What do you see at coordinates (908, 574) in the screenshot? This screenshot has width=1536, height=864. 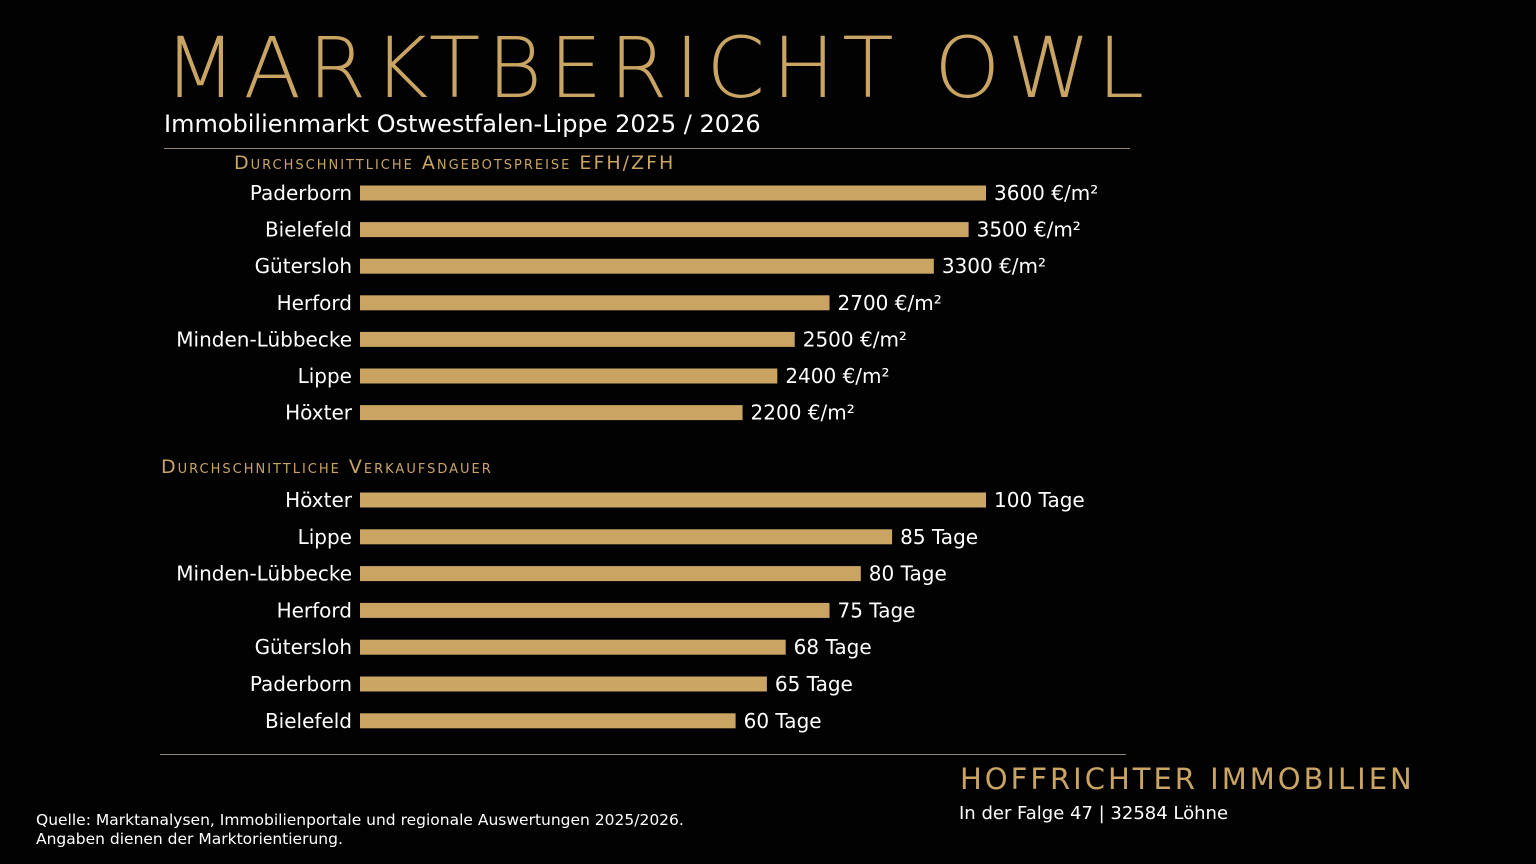 I see `value-label: 80 Tage` at bounding box center [908, 574].